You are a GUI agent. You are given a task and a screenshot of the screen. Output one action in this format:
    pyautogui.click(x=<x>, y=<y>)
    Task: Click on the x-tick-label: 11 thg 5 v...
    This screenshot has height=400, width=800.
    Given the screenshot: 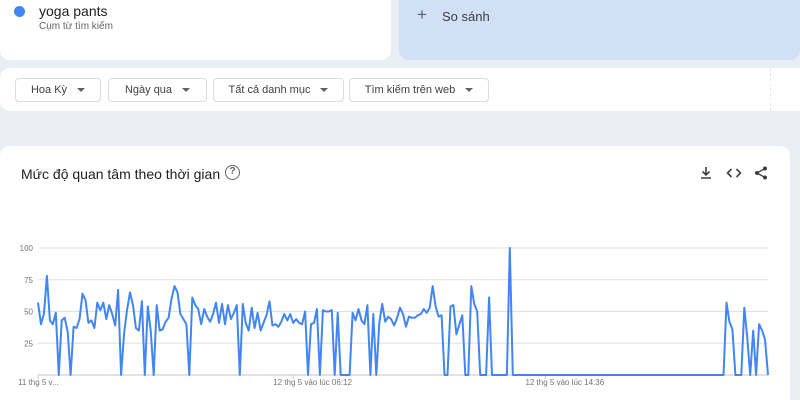 What is the action you would take?
    pyautogui.click(x=38, y=382)
    